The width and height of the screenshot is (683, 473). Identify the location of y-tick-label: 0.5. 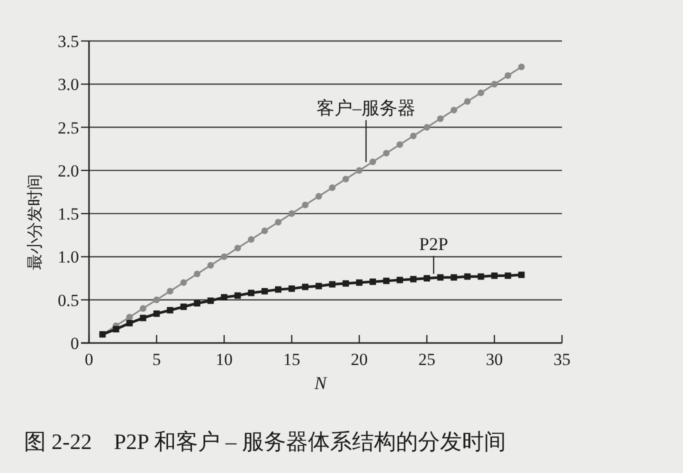
(68, 300).